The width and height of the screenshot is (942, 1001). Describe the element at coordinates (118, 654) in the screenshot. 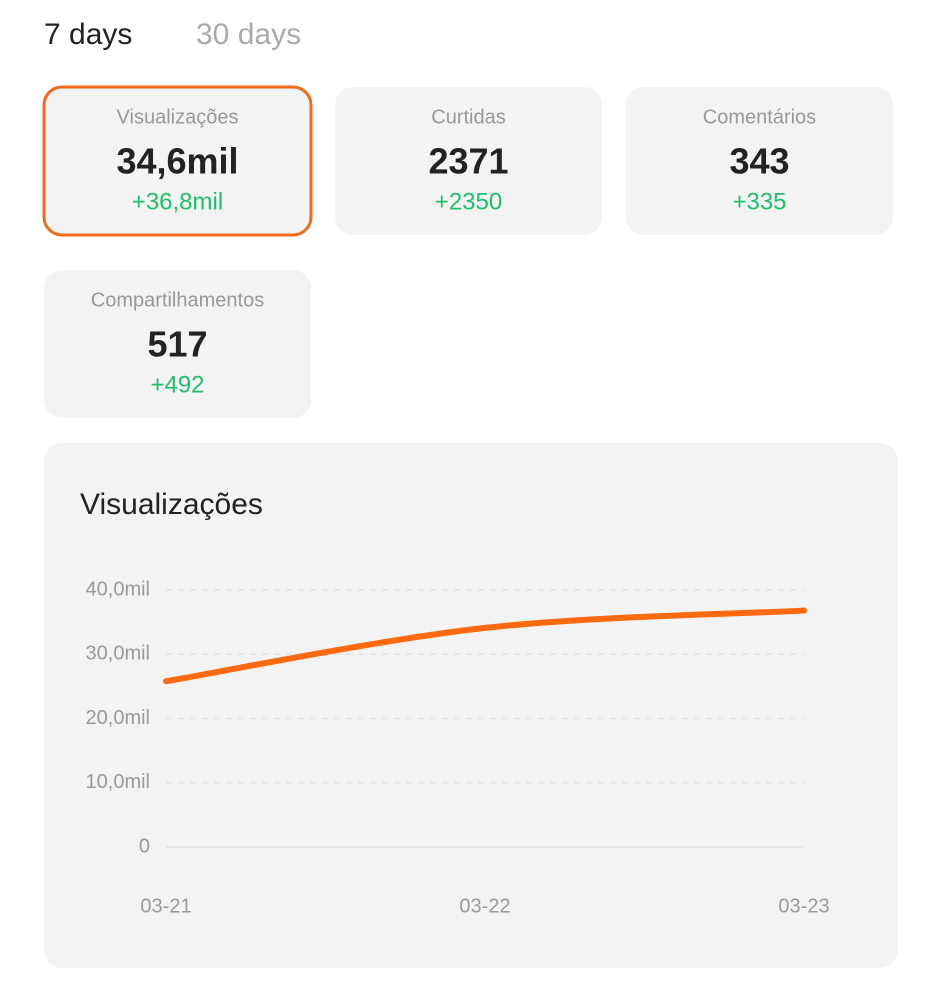

I see `y-tick-label: 30,0mil` at that location.